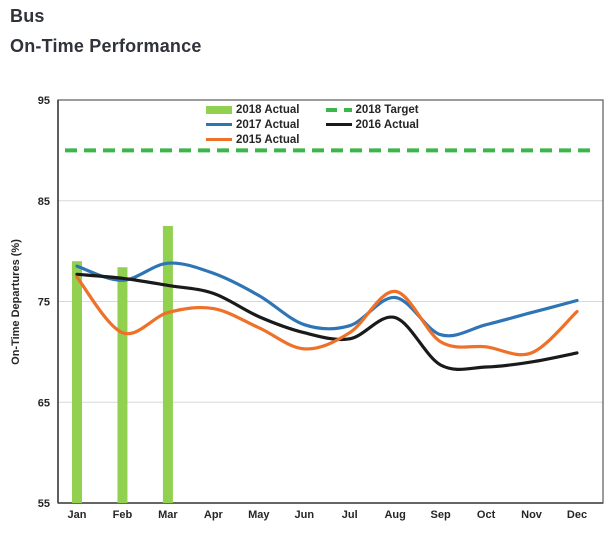 This screenshot has height=537, width=613. Describe the element at coordinates (338, 109) in the screenshot. I see `legend-dashed-swatch-2018-target` at that location.